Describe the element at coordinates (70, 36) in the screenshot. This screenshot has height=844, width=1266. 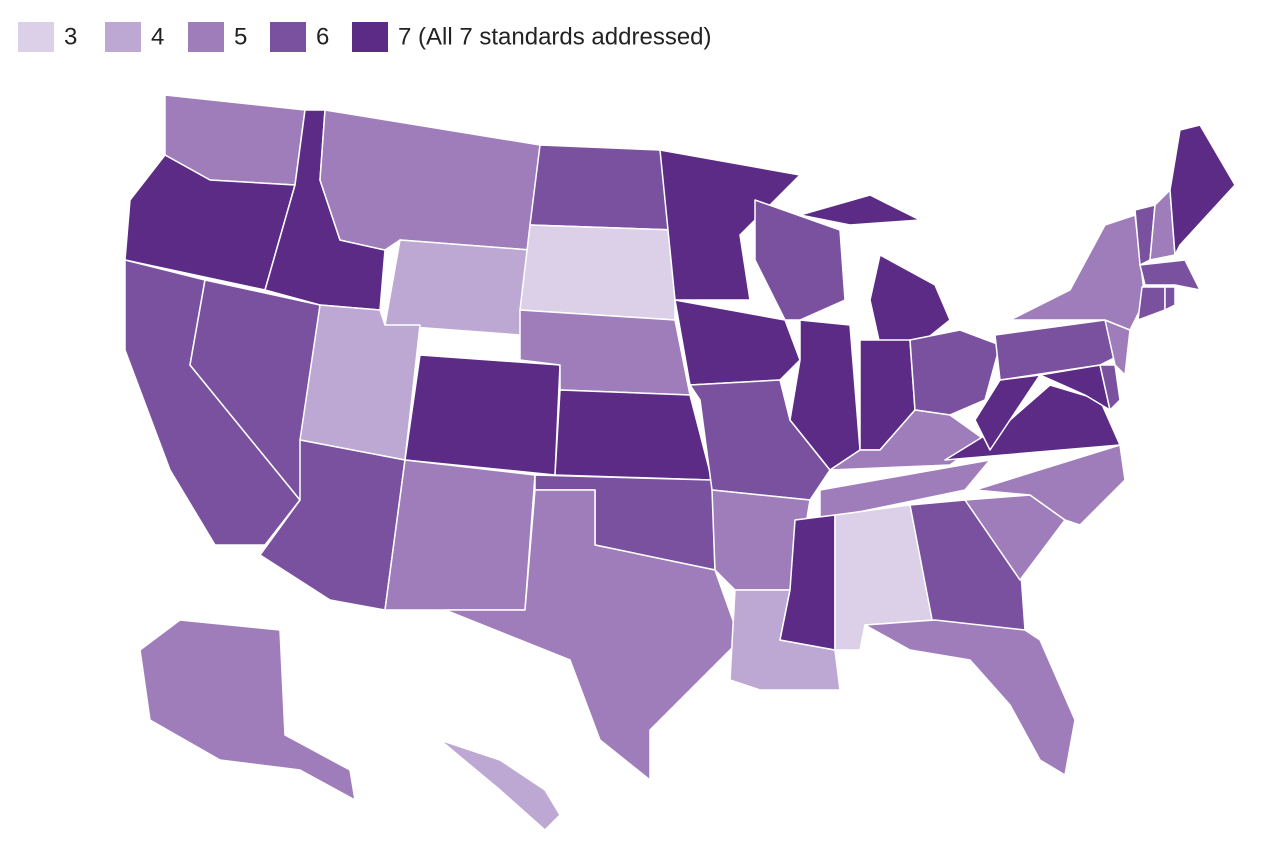
I see `legend-label: 3` at that location.